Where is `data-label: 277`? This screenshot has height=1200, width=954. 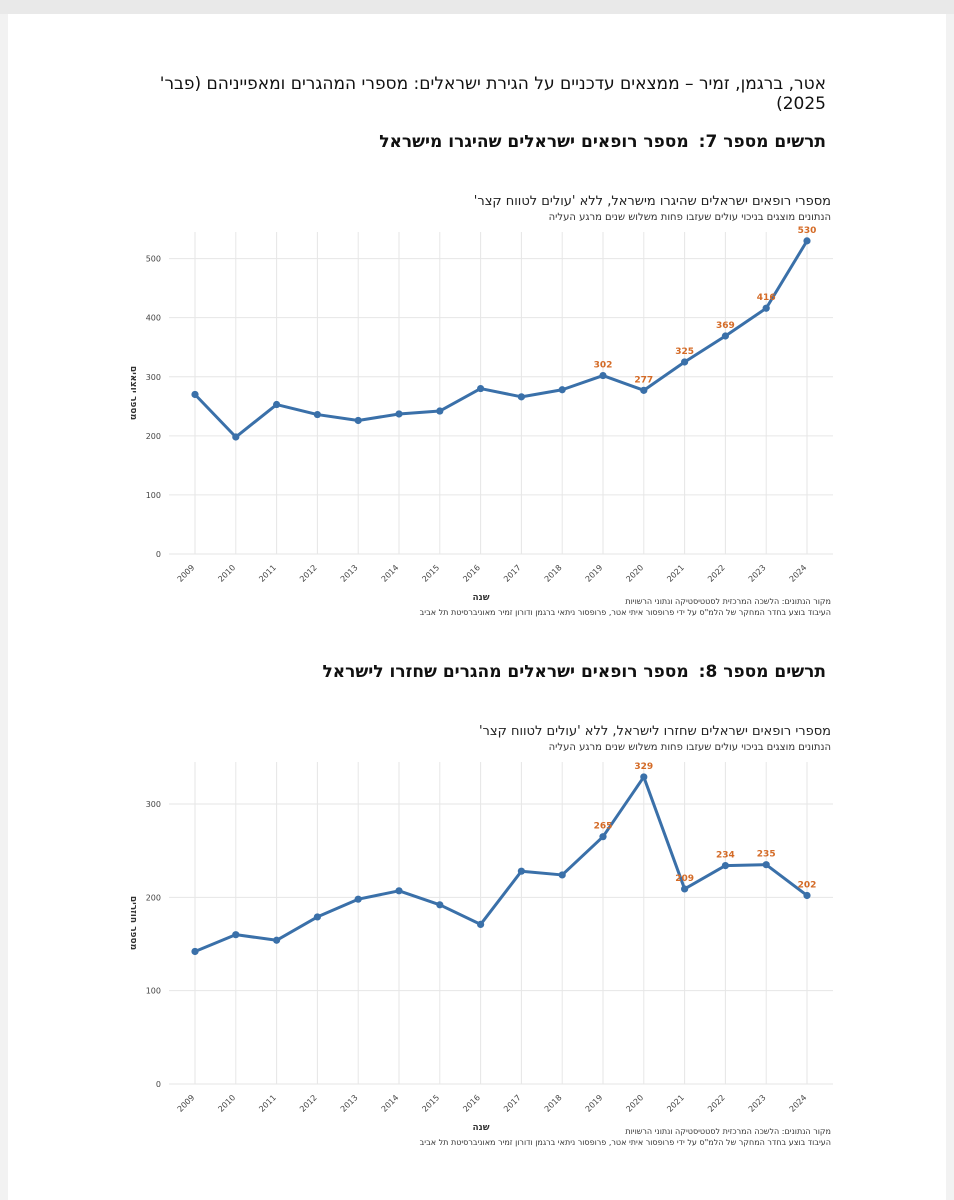 data-label: 277 is located at coordinates (643, 380).